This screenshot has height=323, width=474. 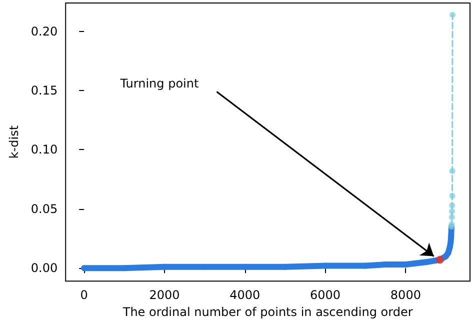 I want to click on x-tick-label: 8000, so click(x=405, y=295).